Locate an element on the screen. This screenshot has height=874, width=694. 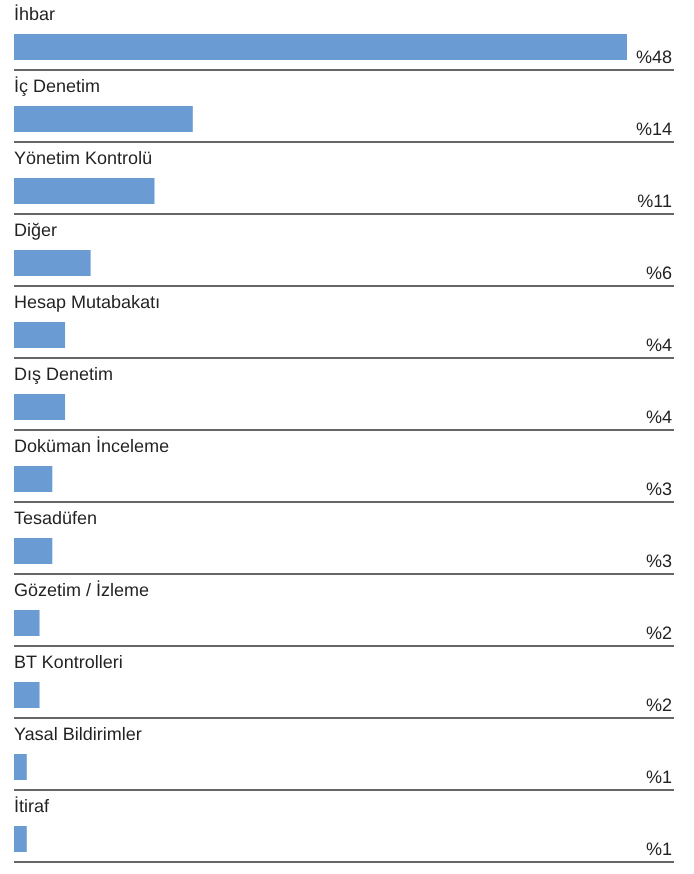
y-tick-label: İhbar is located at coordinates (35, 14).